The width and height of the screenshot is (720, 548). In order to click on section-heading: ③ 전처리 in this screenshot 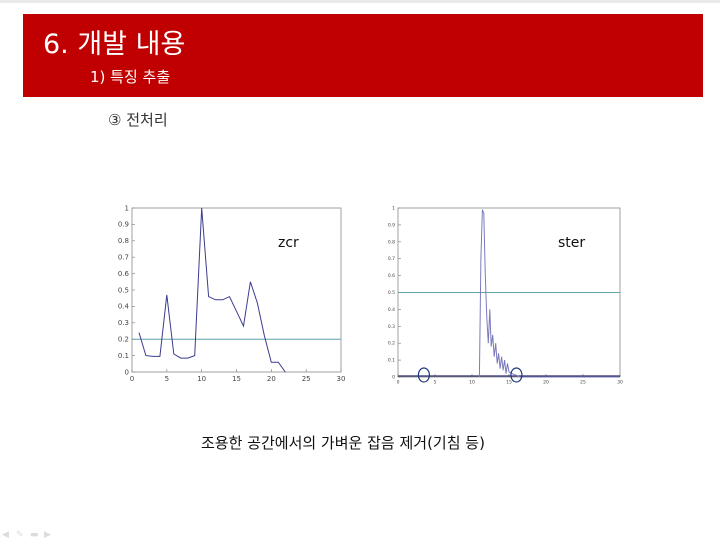, I will do `click(138, 120)`.